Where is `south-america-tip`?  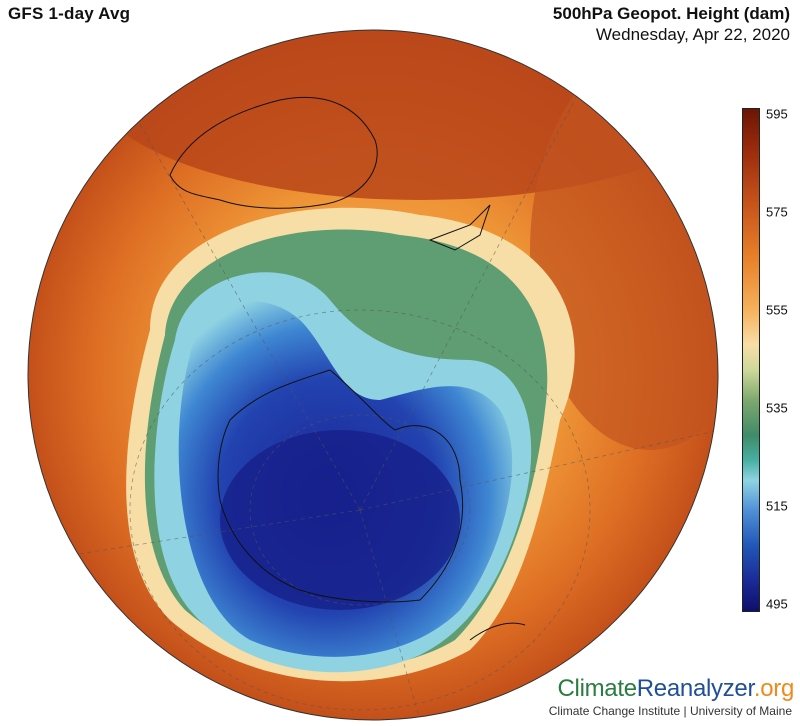 south-america-tip is located at coordinates (497, 631).